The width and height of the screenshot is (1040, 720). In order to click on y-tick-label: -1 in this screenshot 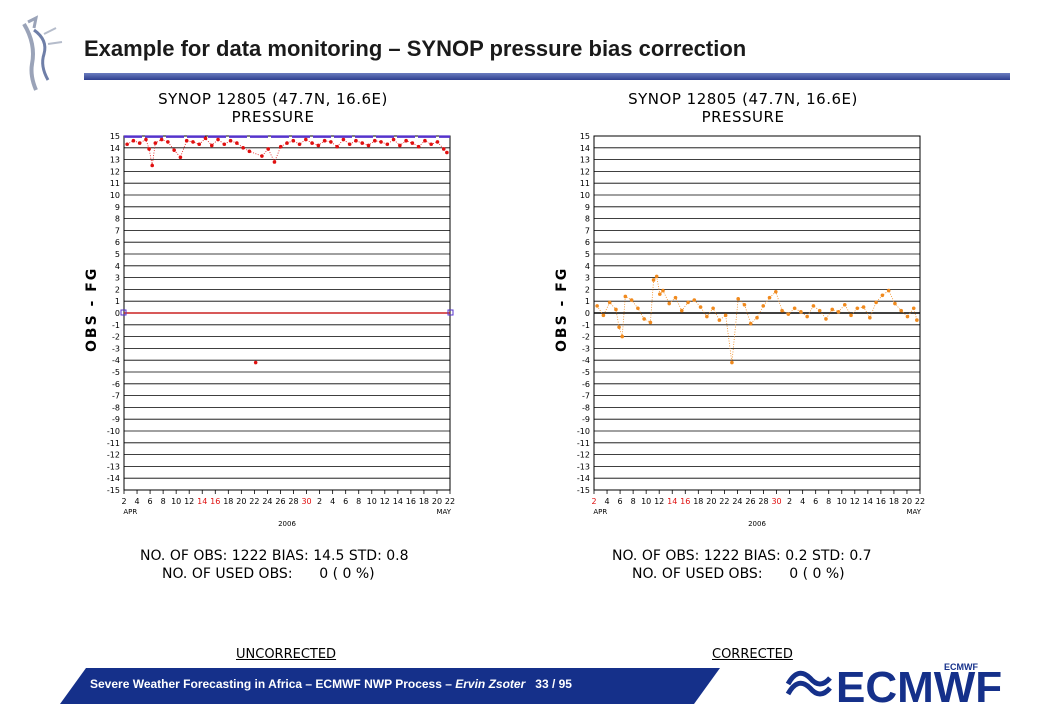, I will do `click(586, 325)`.